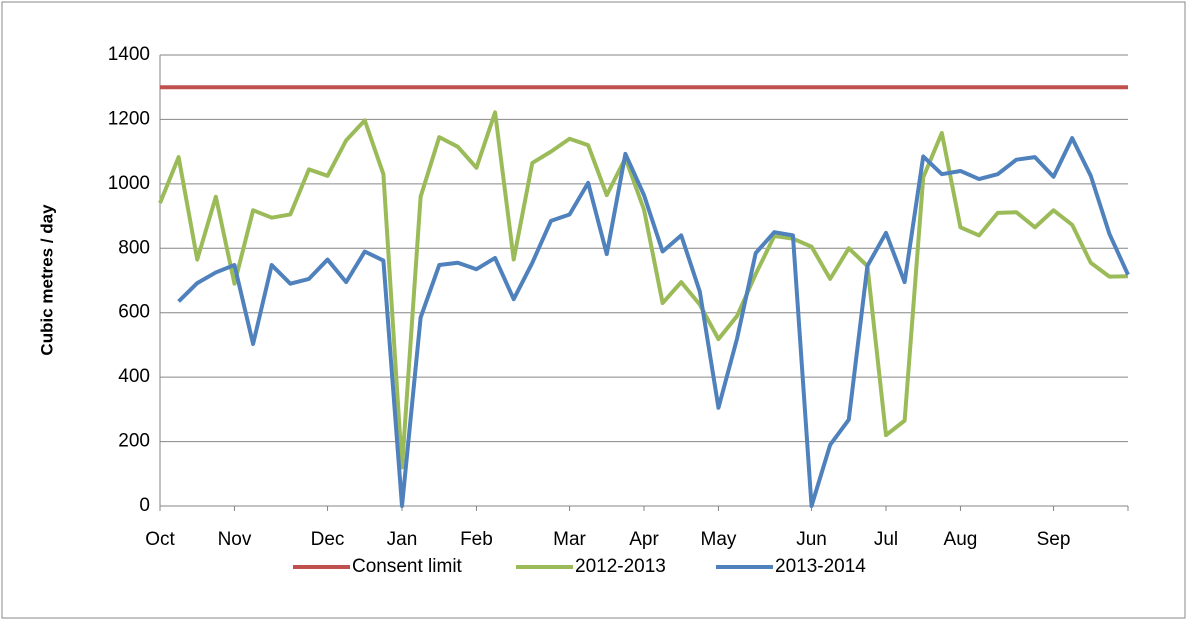 The image size is (1188, 621). Describe the element at coordinates (129, 183) in the screenshot. I see `y-tick-label: 1000` at that location.